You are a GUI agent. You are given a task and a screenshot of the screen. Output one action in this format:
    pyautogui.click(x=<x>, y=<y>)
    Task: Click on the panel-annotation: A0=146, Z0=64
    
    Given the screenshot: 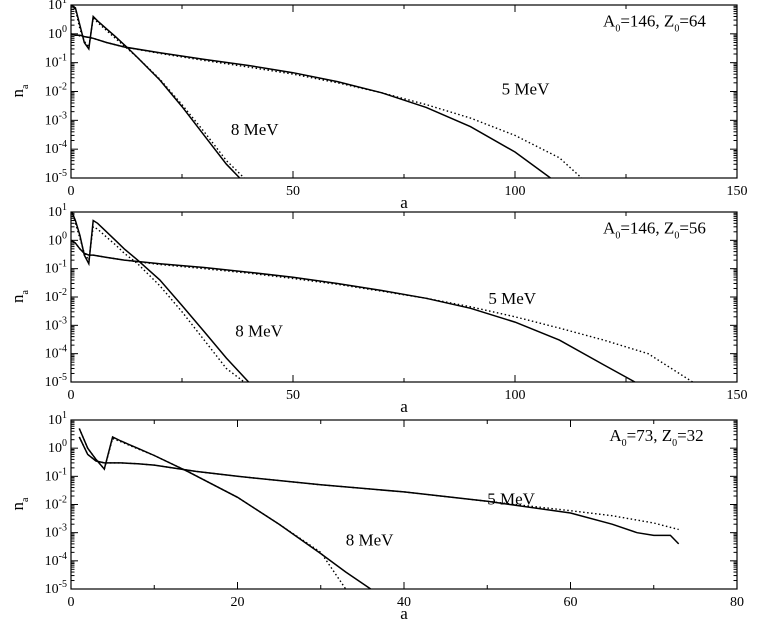 What is the action you would take?
    pyautogui.click(x=654, y=23)
    